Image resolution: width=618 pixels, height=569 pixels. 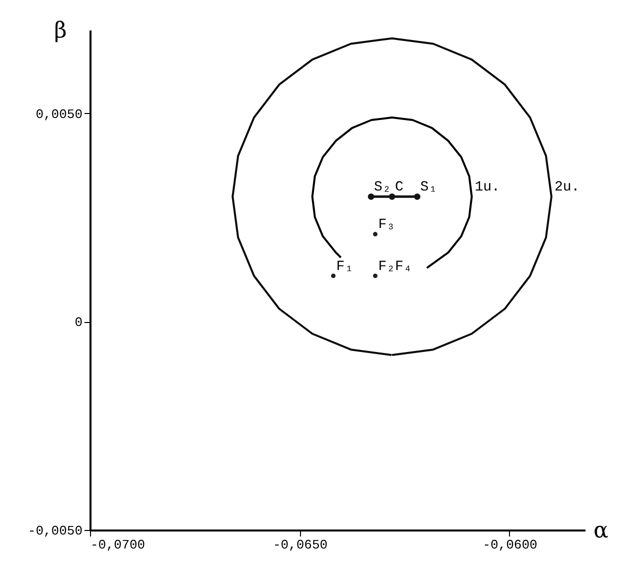 I want to click on annotation: F₂F₄, so click(x=395, y=266).